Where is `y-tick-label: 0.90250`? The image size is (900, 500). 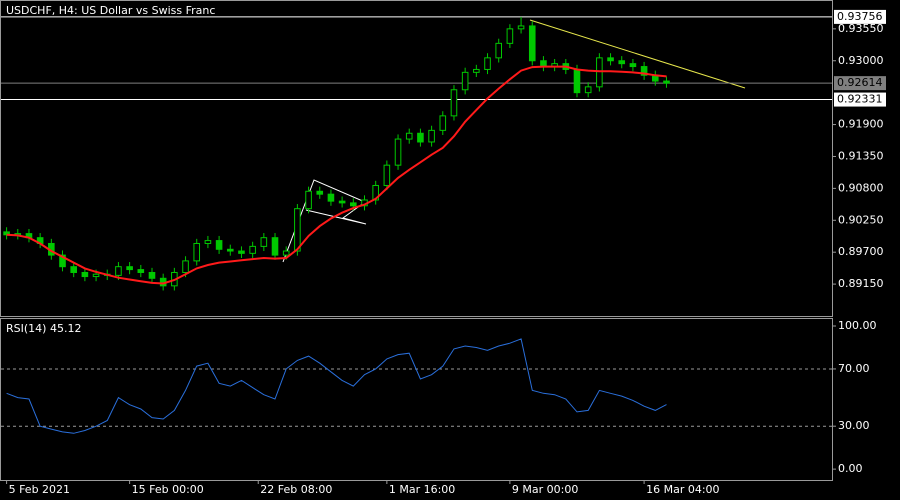 y-tick-label: 0.90250 is located at coordinates (861, 219).